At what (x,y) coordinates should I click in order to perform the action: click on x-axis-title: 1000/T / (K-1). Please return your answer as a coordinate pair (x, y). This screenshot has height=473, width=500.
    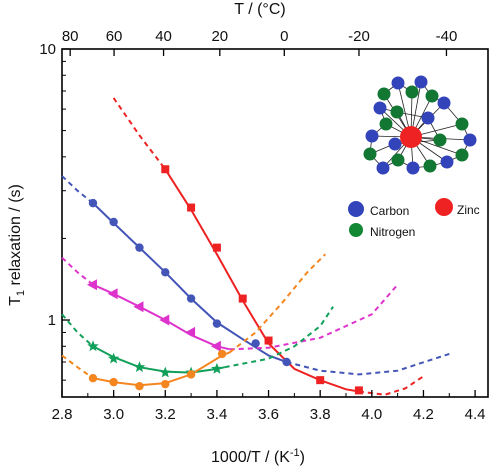
    Looking at the image, I should click on (258, 456).